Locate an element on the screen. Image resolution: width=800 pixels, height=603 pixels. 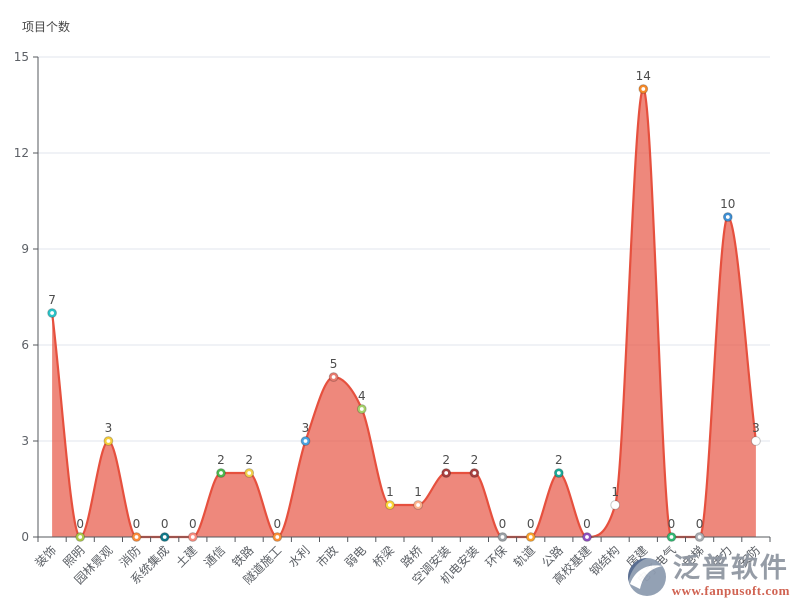
y-tick-label: 3 is located at coordinates (25, 441).